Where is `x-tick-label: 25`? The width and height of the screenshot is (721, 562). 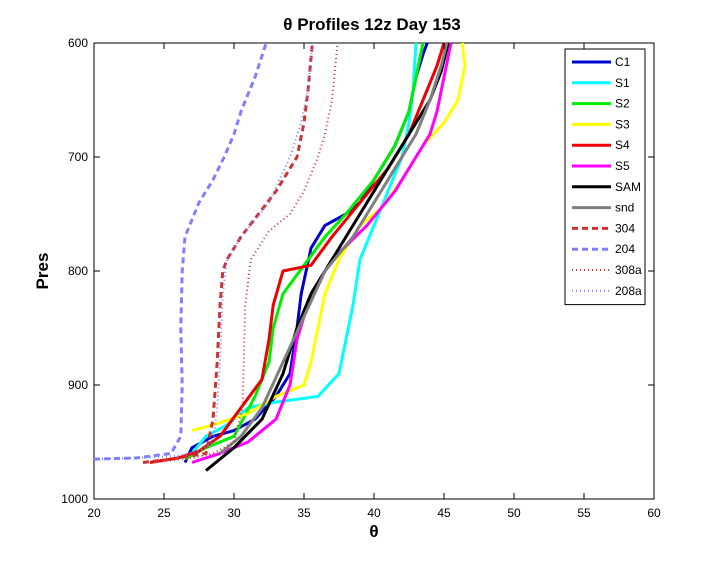
x-tick-label: 25 is located at coordinates (164, 513).